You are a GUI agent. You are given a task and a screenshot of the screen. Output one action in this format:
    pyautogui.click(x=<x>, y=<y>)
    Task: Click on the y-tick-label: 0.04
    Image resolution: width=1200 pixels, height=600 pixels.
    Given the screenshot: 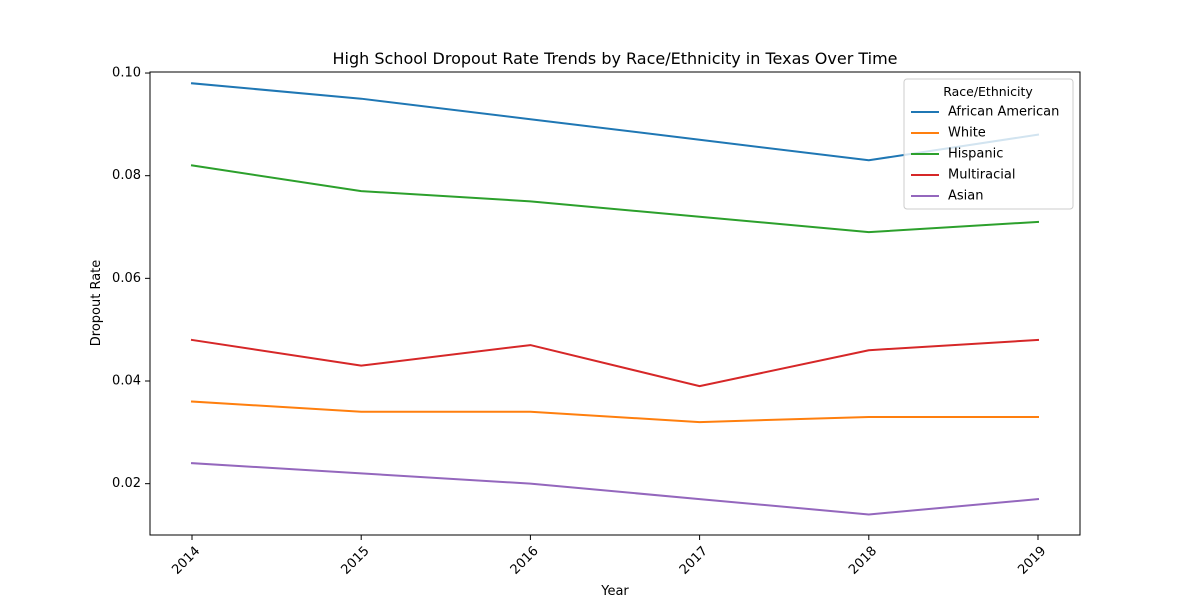 What is the action you would take?
    pyautogui.click(x=126, y=381)
    